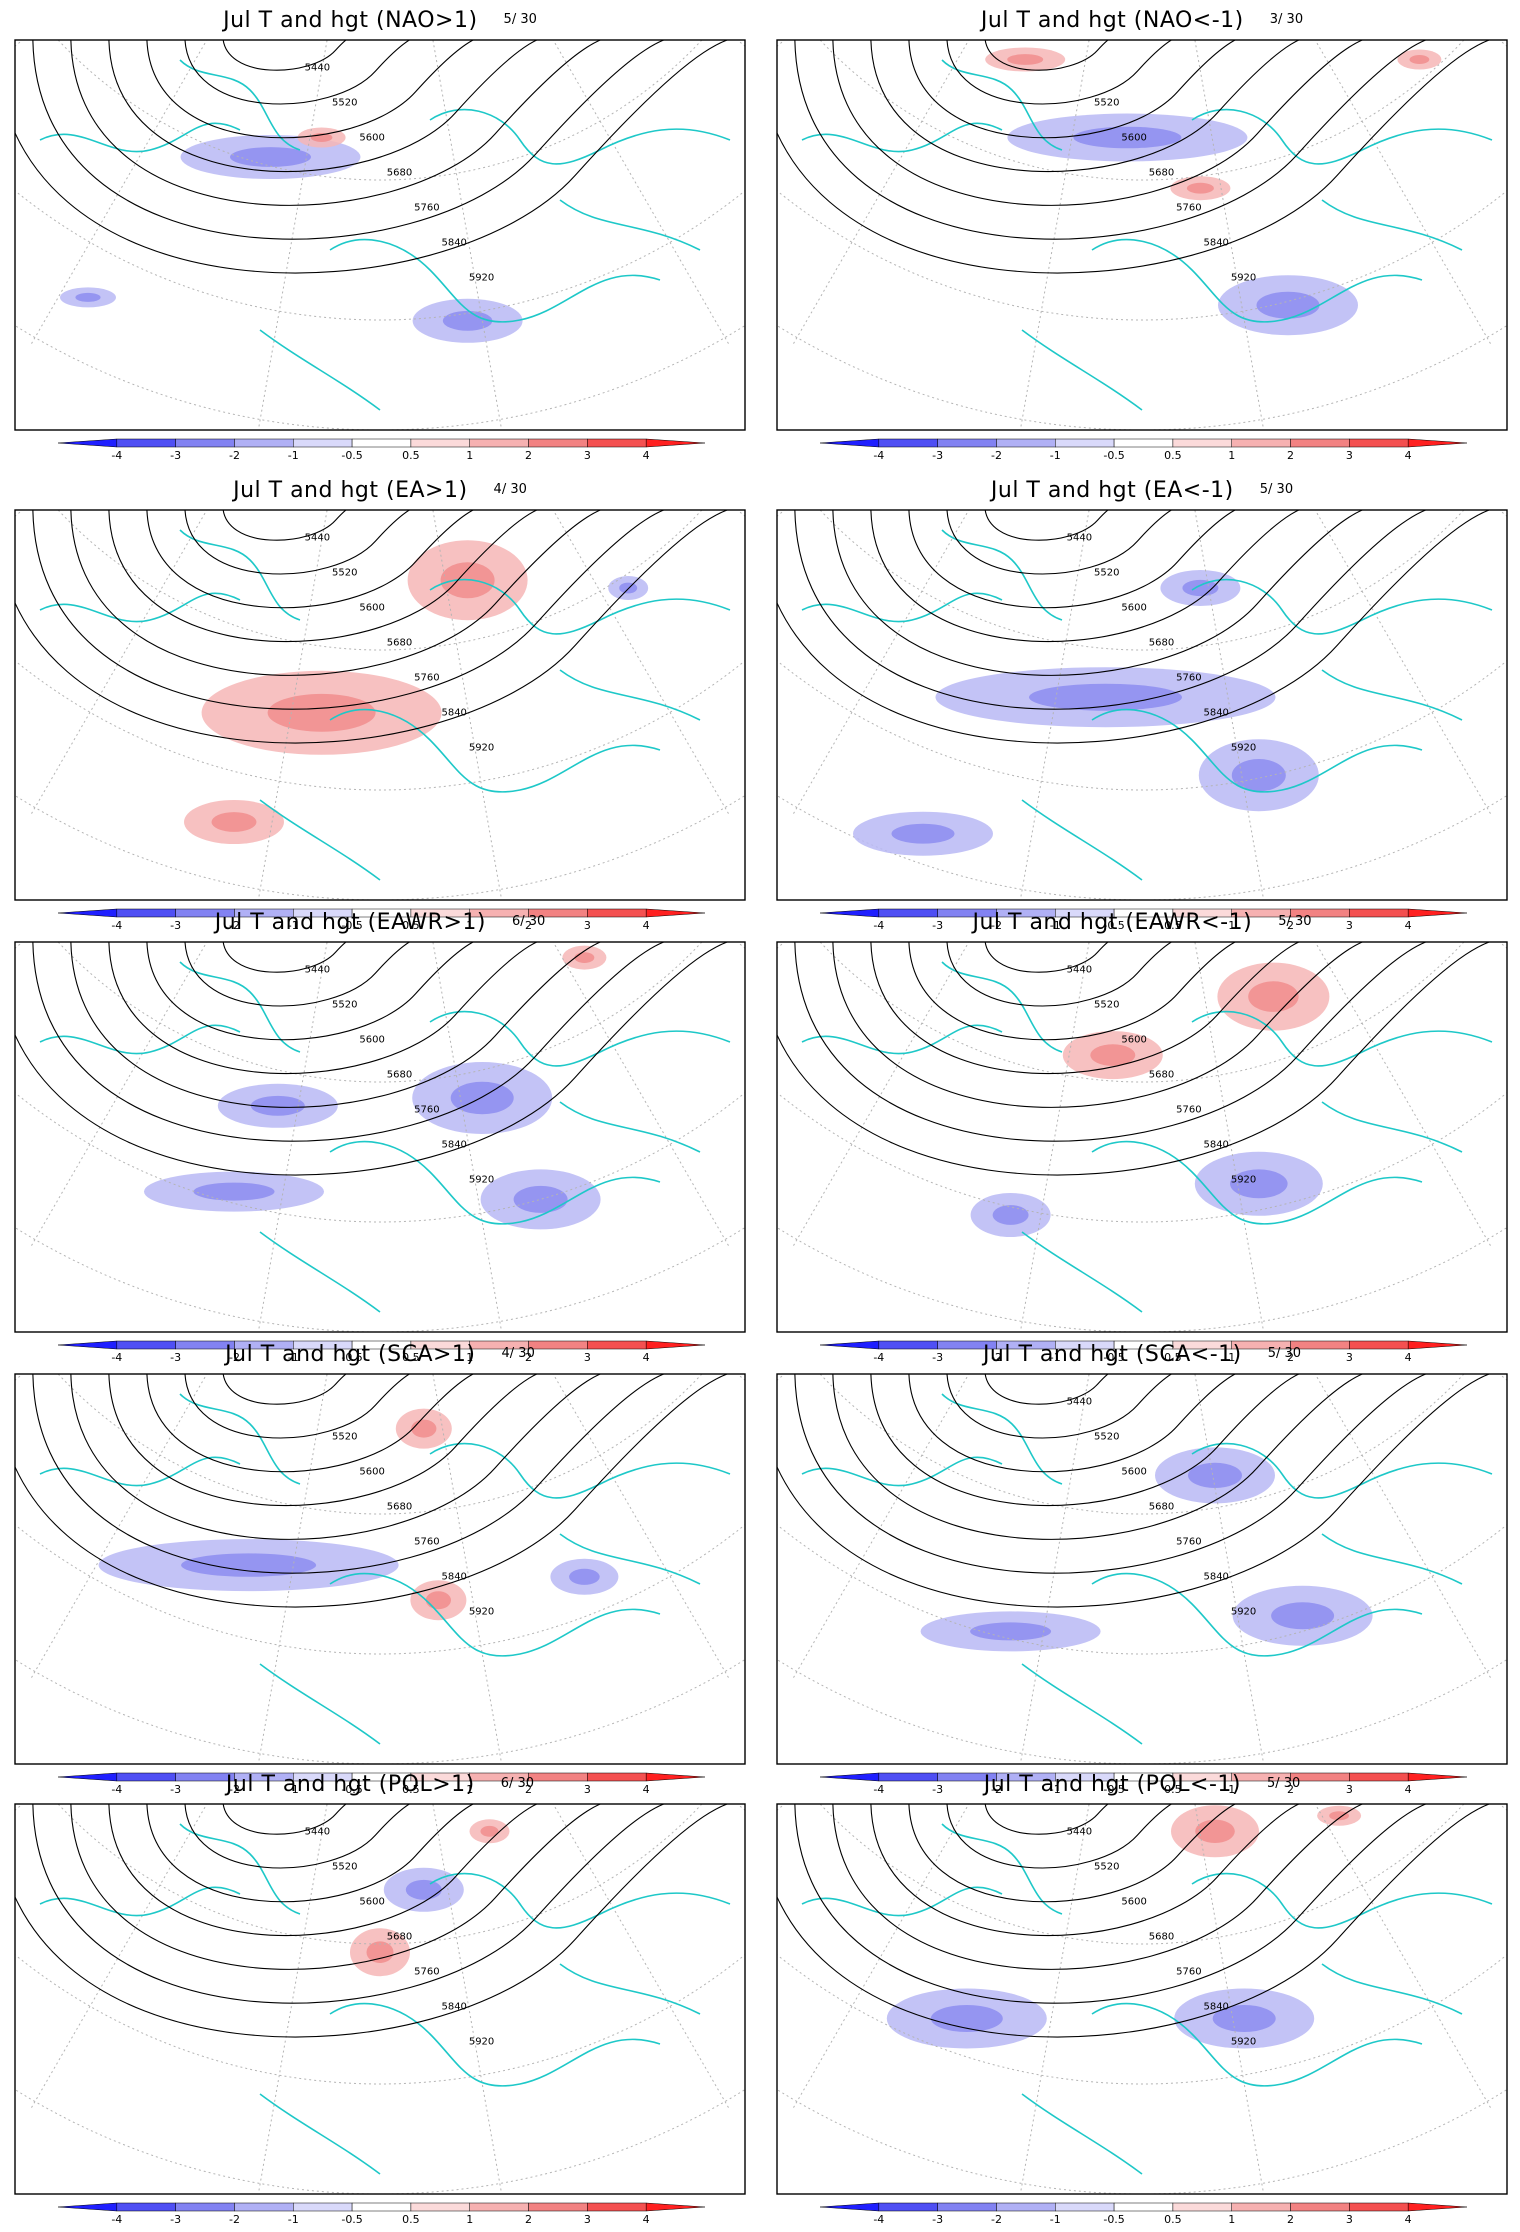 The height and width of the screenshot is (2232, 1520). What do you see at coordinates (1290, 1357) in the screenshot?
I see `colorbar-tick-label: 2` at bounding box center [1290, 1357].